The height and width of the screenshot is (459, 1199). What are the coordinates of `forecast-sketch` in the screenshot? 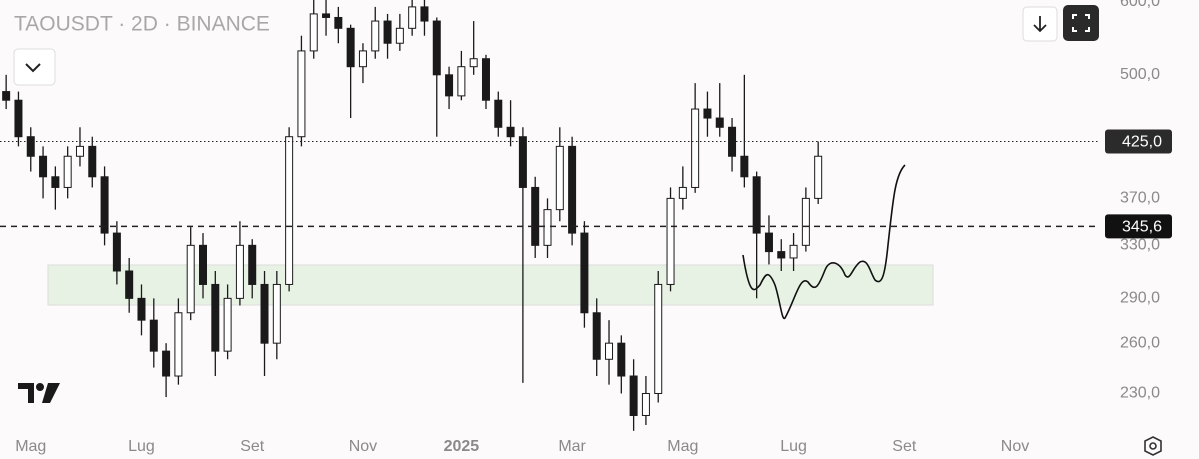 It's located at (824, 242).